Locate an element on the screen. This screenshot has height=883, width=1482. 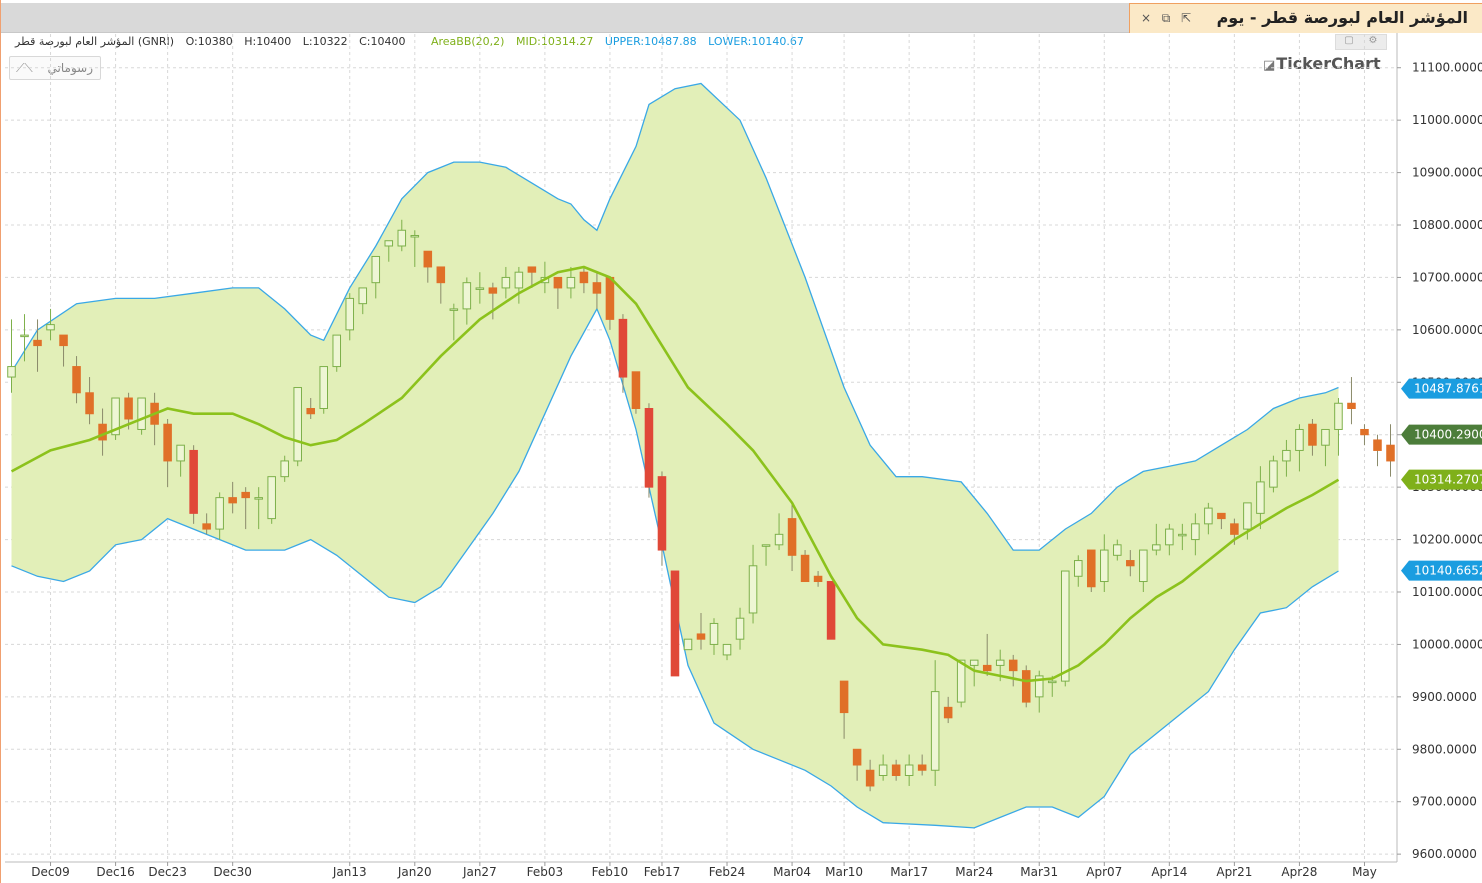
x-tick-label: Jan20 is located at coordinates (414, 872).